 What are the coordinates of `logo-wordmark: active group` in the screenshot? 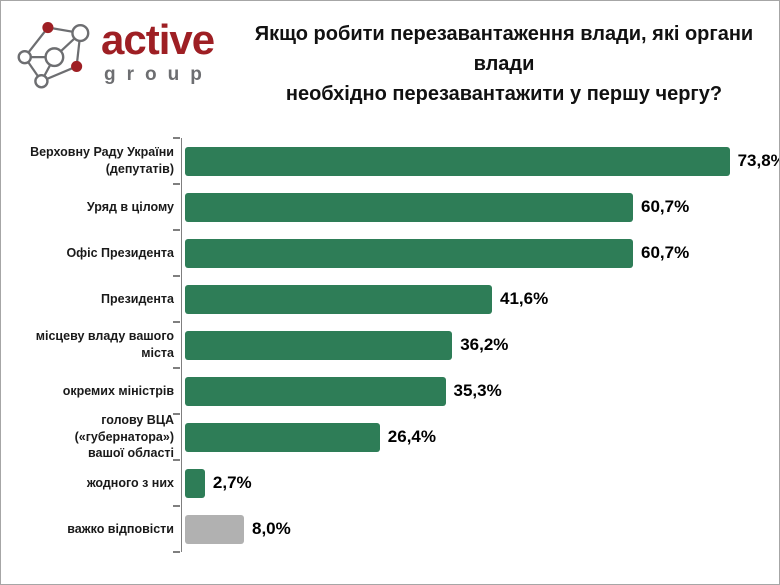 It's located at (158, 50).